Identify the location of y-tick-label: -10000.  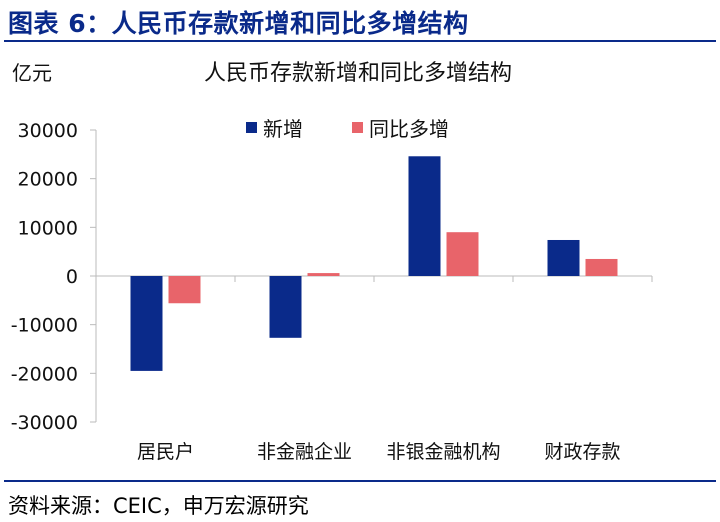
(44, 326).